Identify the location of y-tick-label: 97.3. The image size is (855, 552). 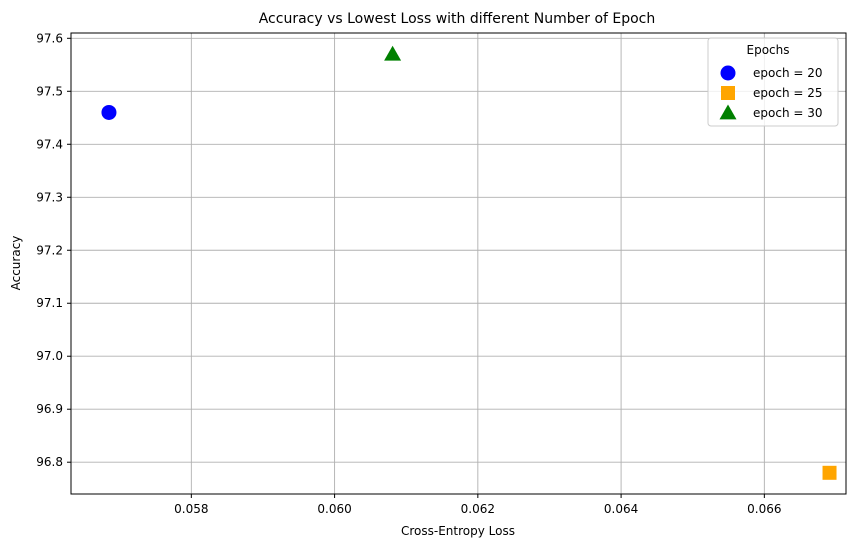
(49, 197).